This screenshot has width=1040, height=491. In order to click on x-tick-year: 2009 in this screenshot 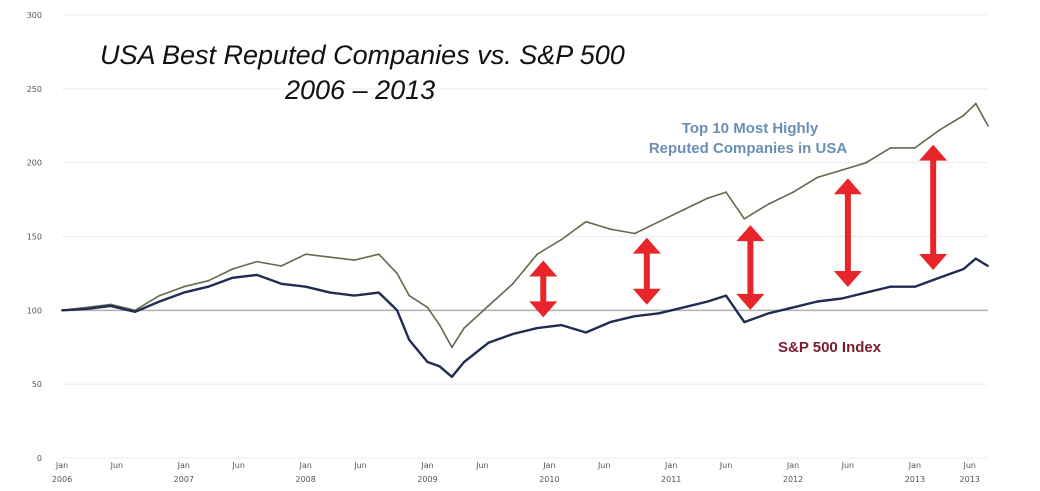, I will do `click(427, 479)`.